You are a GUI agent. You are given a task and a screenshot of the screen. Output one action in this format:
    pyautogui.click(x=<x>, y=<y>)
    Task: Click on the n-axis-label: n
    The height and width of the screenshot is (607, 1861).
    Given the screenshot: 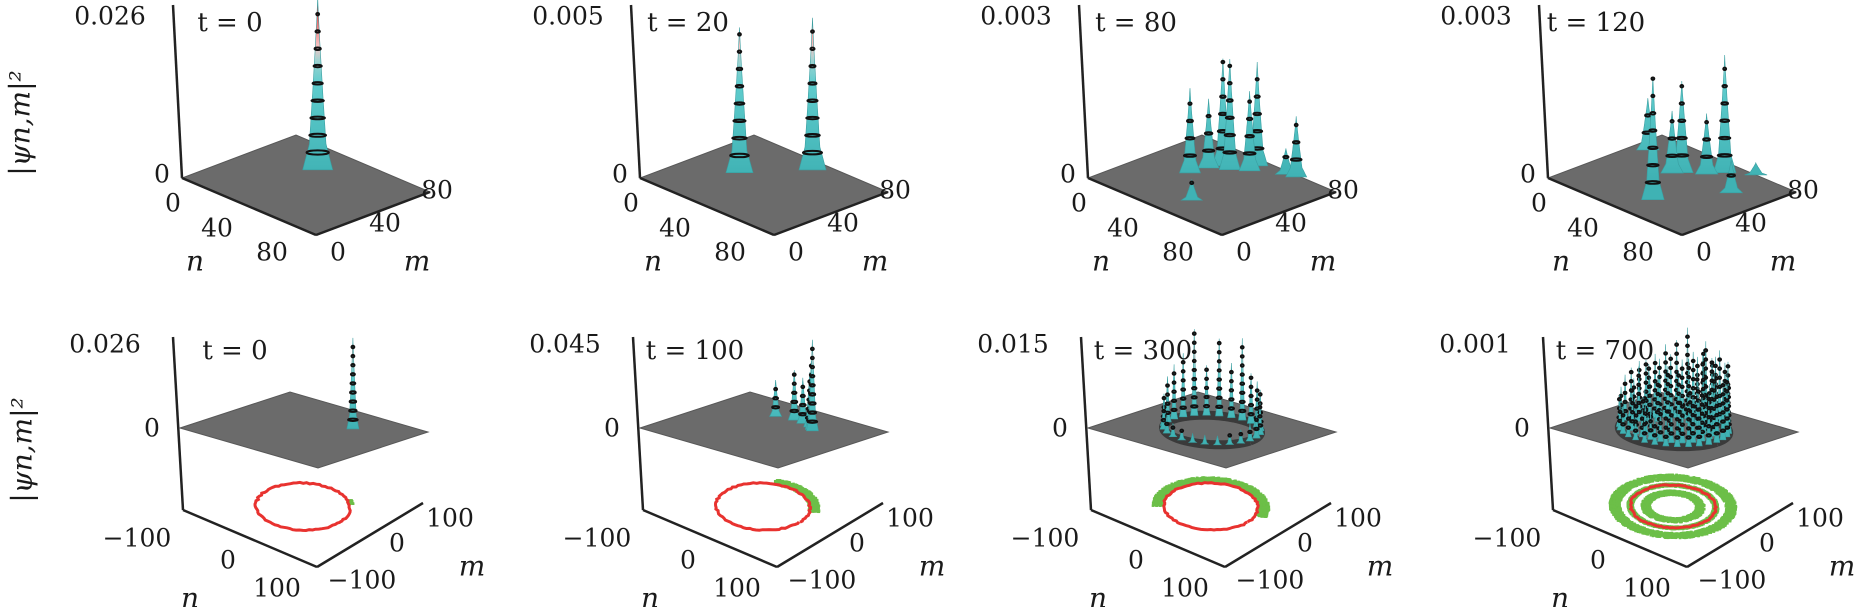 What is the action you would take?
    pyautogui.click(x=1098, y=594)
    